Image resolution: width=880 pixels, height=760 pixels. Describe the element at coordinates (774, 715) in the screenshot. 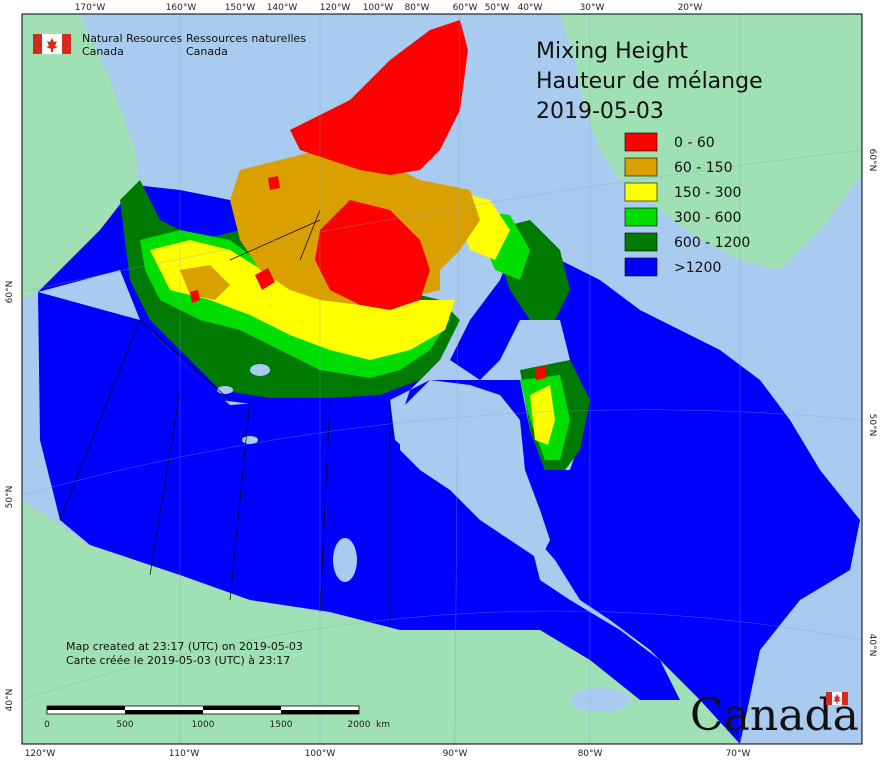

I see `canada-wordmark: Canada` at that location.